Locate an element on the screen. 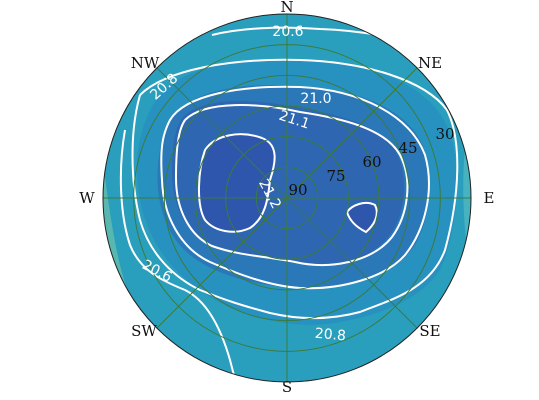 This screenshot has height=400, width=539. ring-label-60: 60 is located at coordinates (371, 162).